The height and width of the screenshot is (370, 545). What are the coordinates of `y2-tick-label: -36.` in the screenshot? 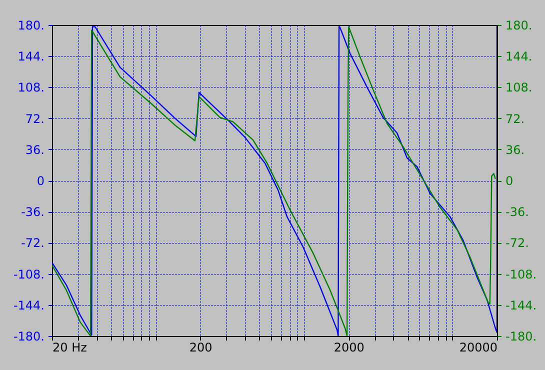 It's located at (517, 212).